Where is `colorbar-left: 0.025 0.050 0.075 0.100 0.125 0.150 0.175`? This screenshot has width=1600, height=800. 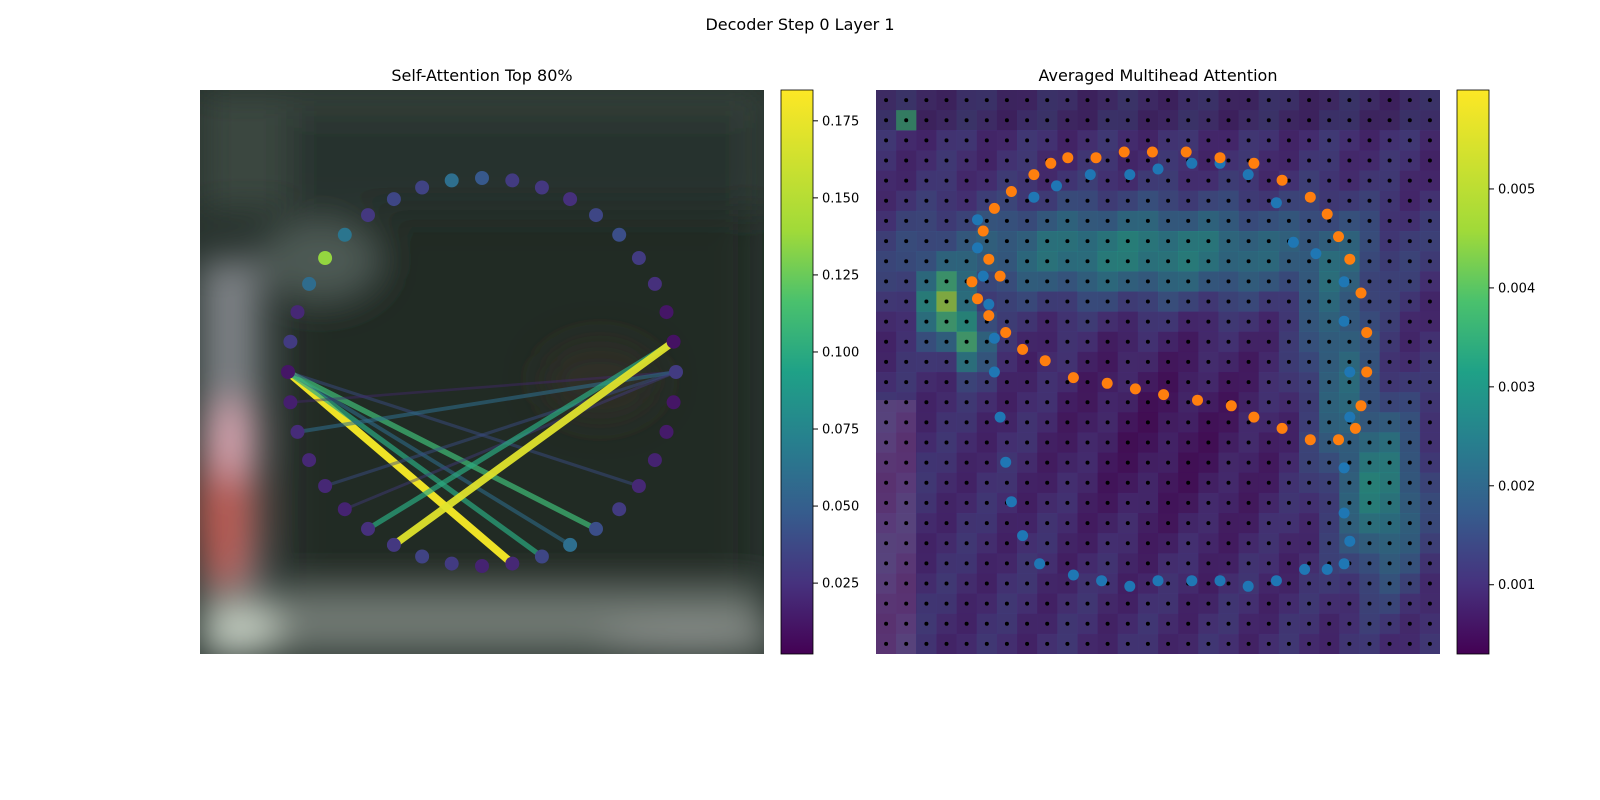
colorbar-left: 0.025 0.050 0.075 0.100 0.125 0.150 0.175 is located at coordinates (819, 372).